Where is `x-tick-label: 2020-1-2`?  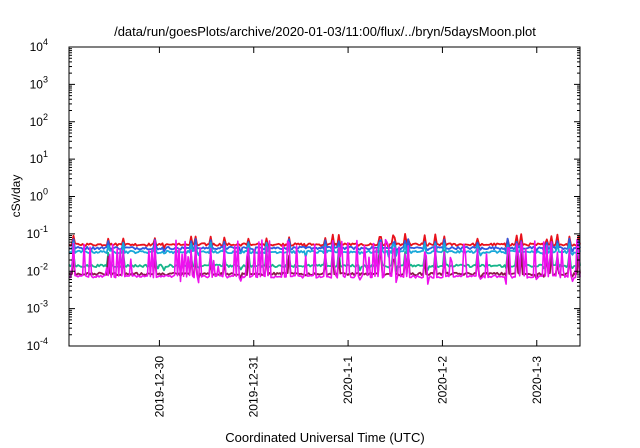 x-tick-label: 2020-1-2 is located at coordinates (442, 380).